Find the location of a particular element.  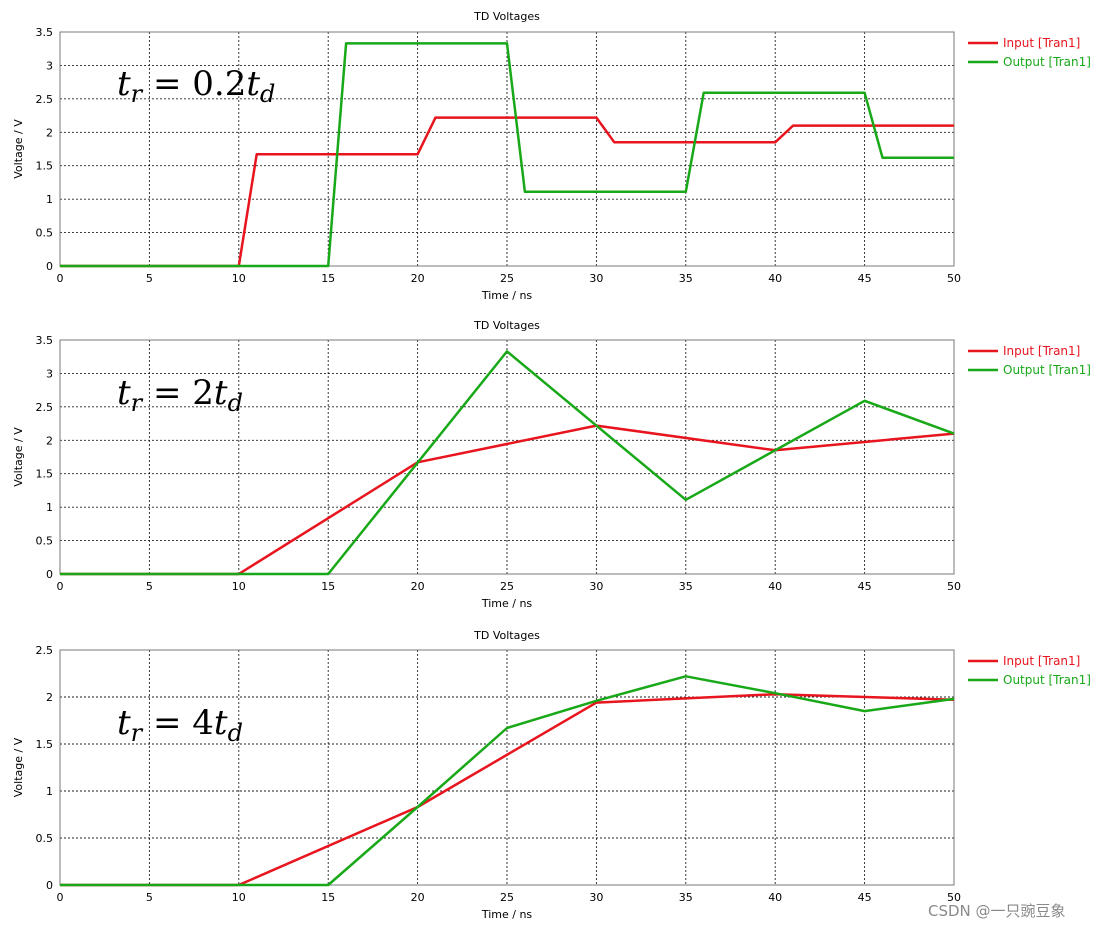

rise-time-annotation: tr = 4td is located at coordinates (180, 725).